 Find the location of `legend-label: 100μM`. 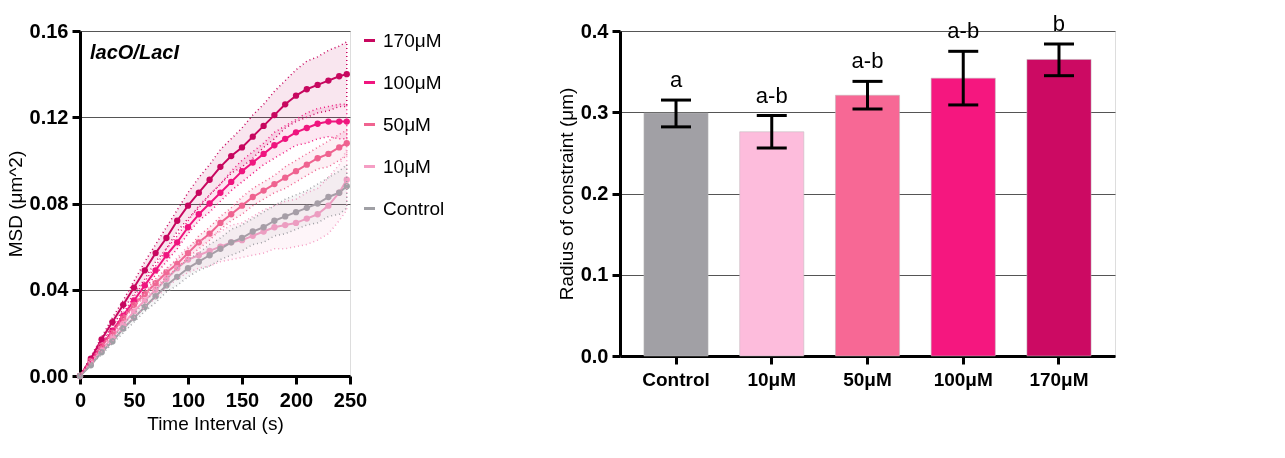

legend-label: 100μM is located at coordinates (412, 82).